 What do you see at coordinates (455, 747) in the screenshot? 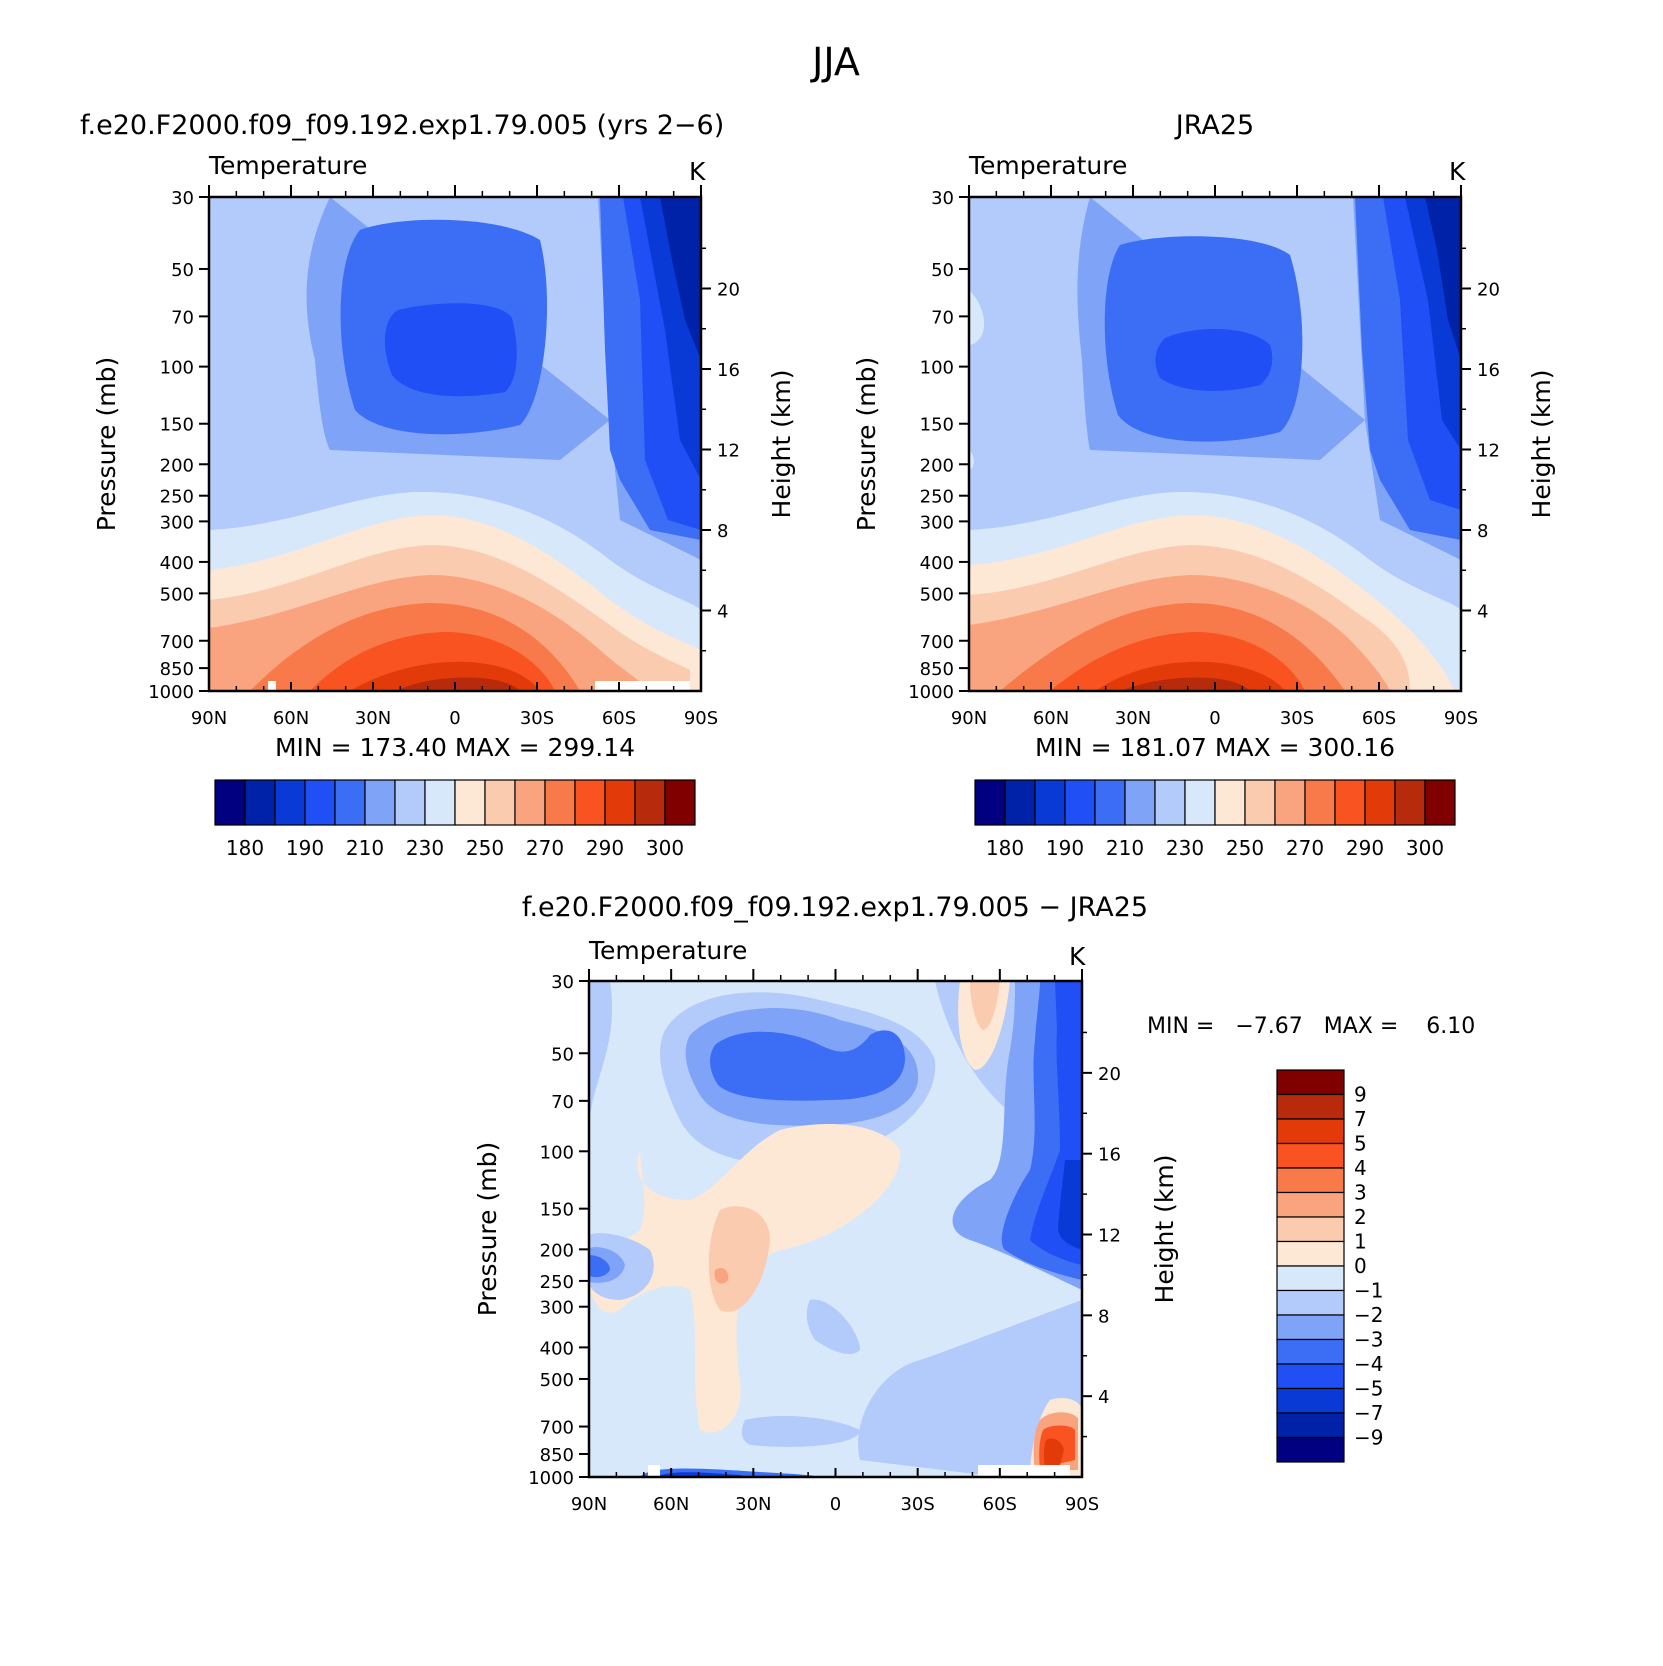
I see `min-max-stats: MIN = 173.40 MAX = 299.14` at bounding box center [455, 747].